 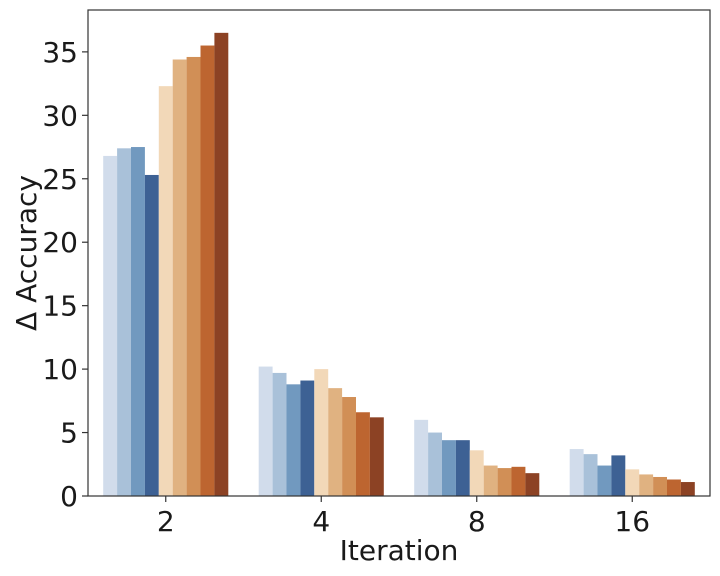 What do you see at coordinates (307, 438) in the screenshot?
I see `bar-iter4-series4` at bounding box center [307, 438].